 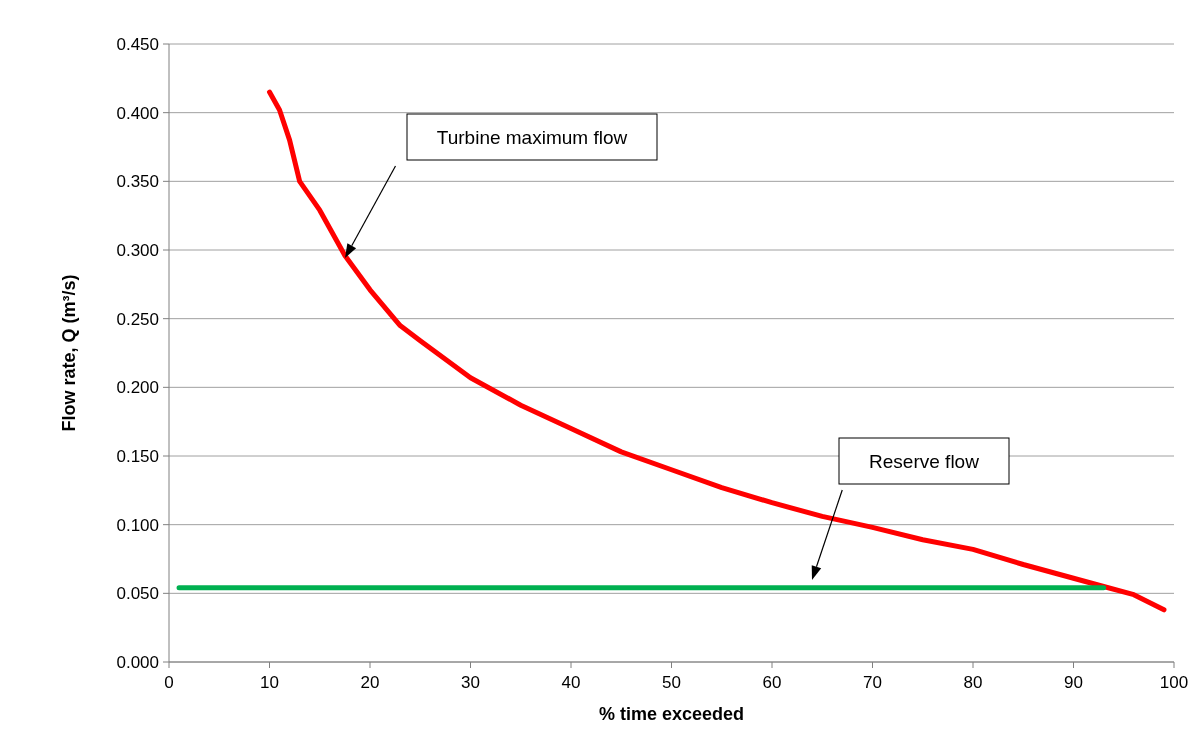 I want to click on y-tick-label: 0.350, so click(x=137, y=182).